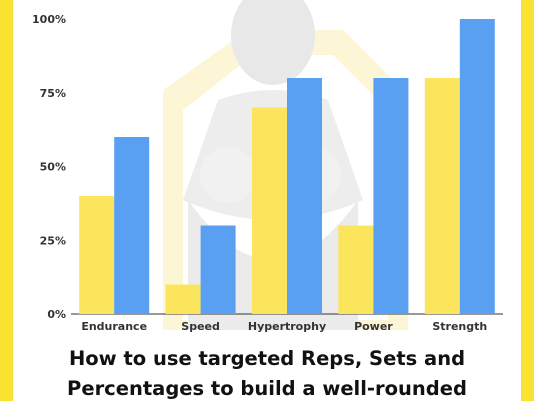  I want to click on bar-endurance-yellow, so click(97, 255).